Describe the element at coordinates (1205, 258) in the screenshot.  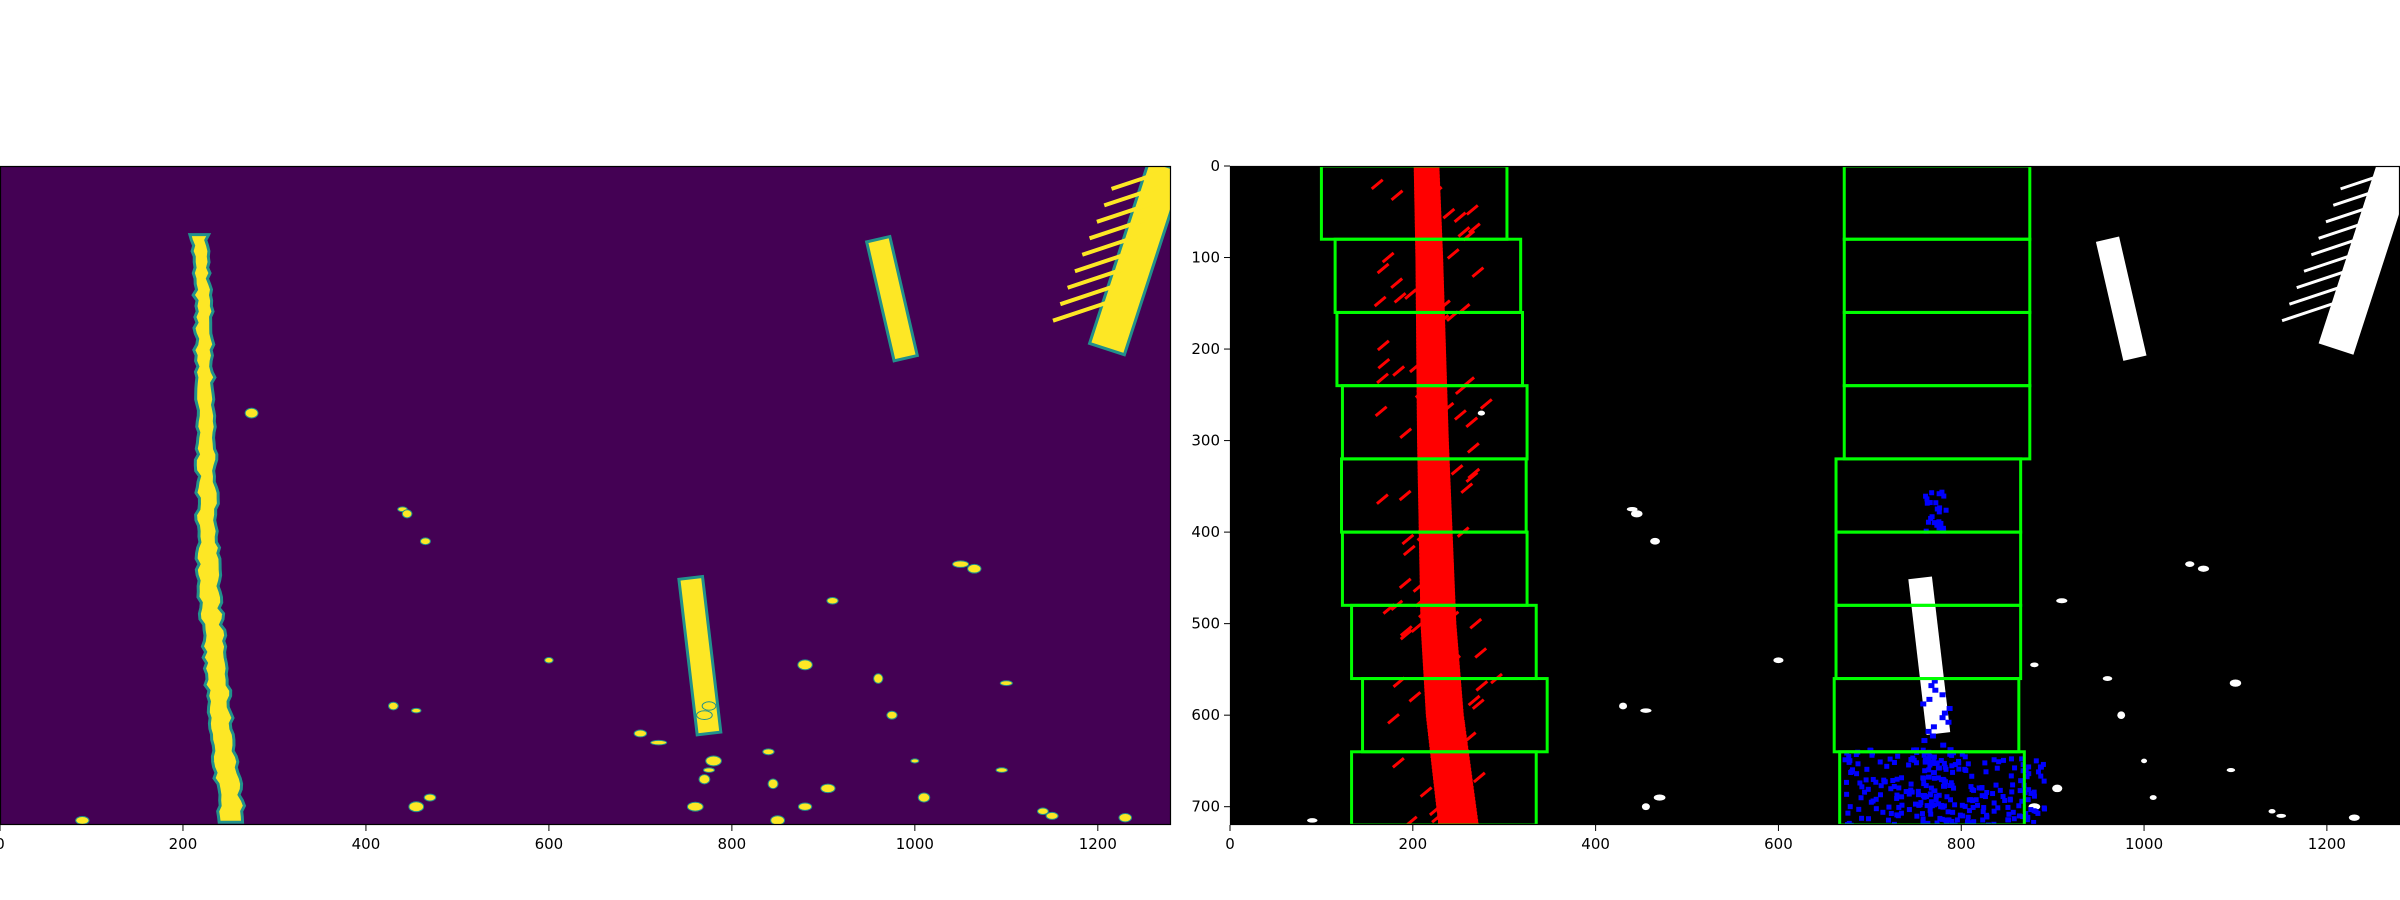
I see `y-tick-label: 100` at that location.